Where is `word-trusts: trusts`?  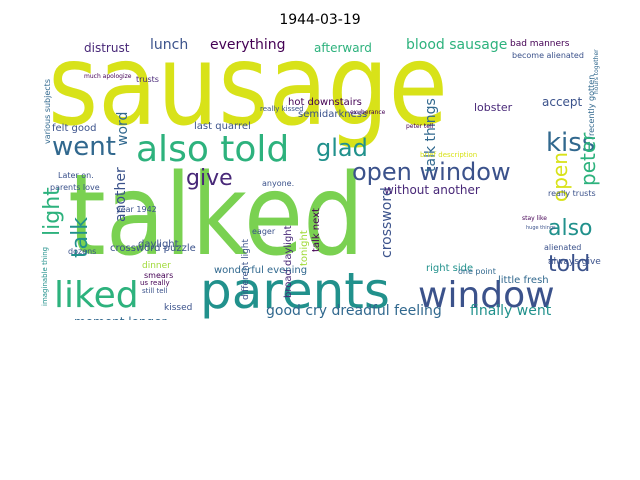
word-trusts: trusts is located at coordinates (147, 79).